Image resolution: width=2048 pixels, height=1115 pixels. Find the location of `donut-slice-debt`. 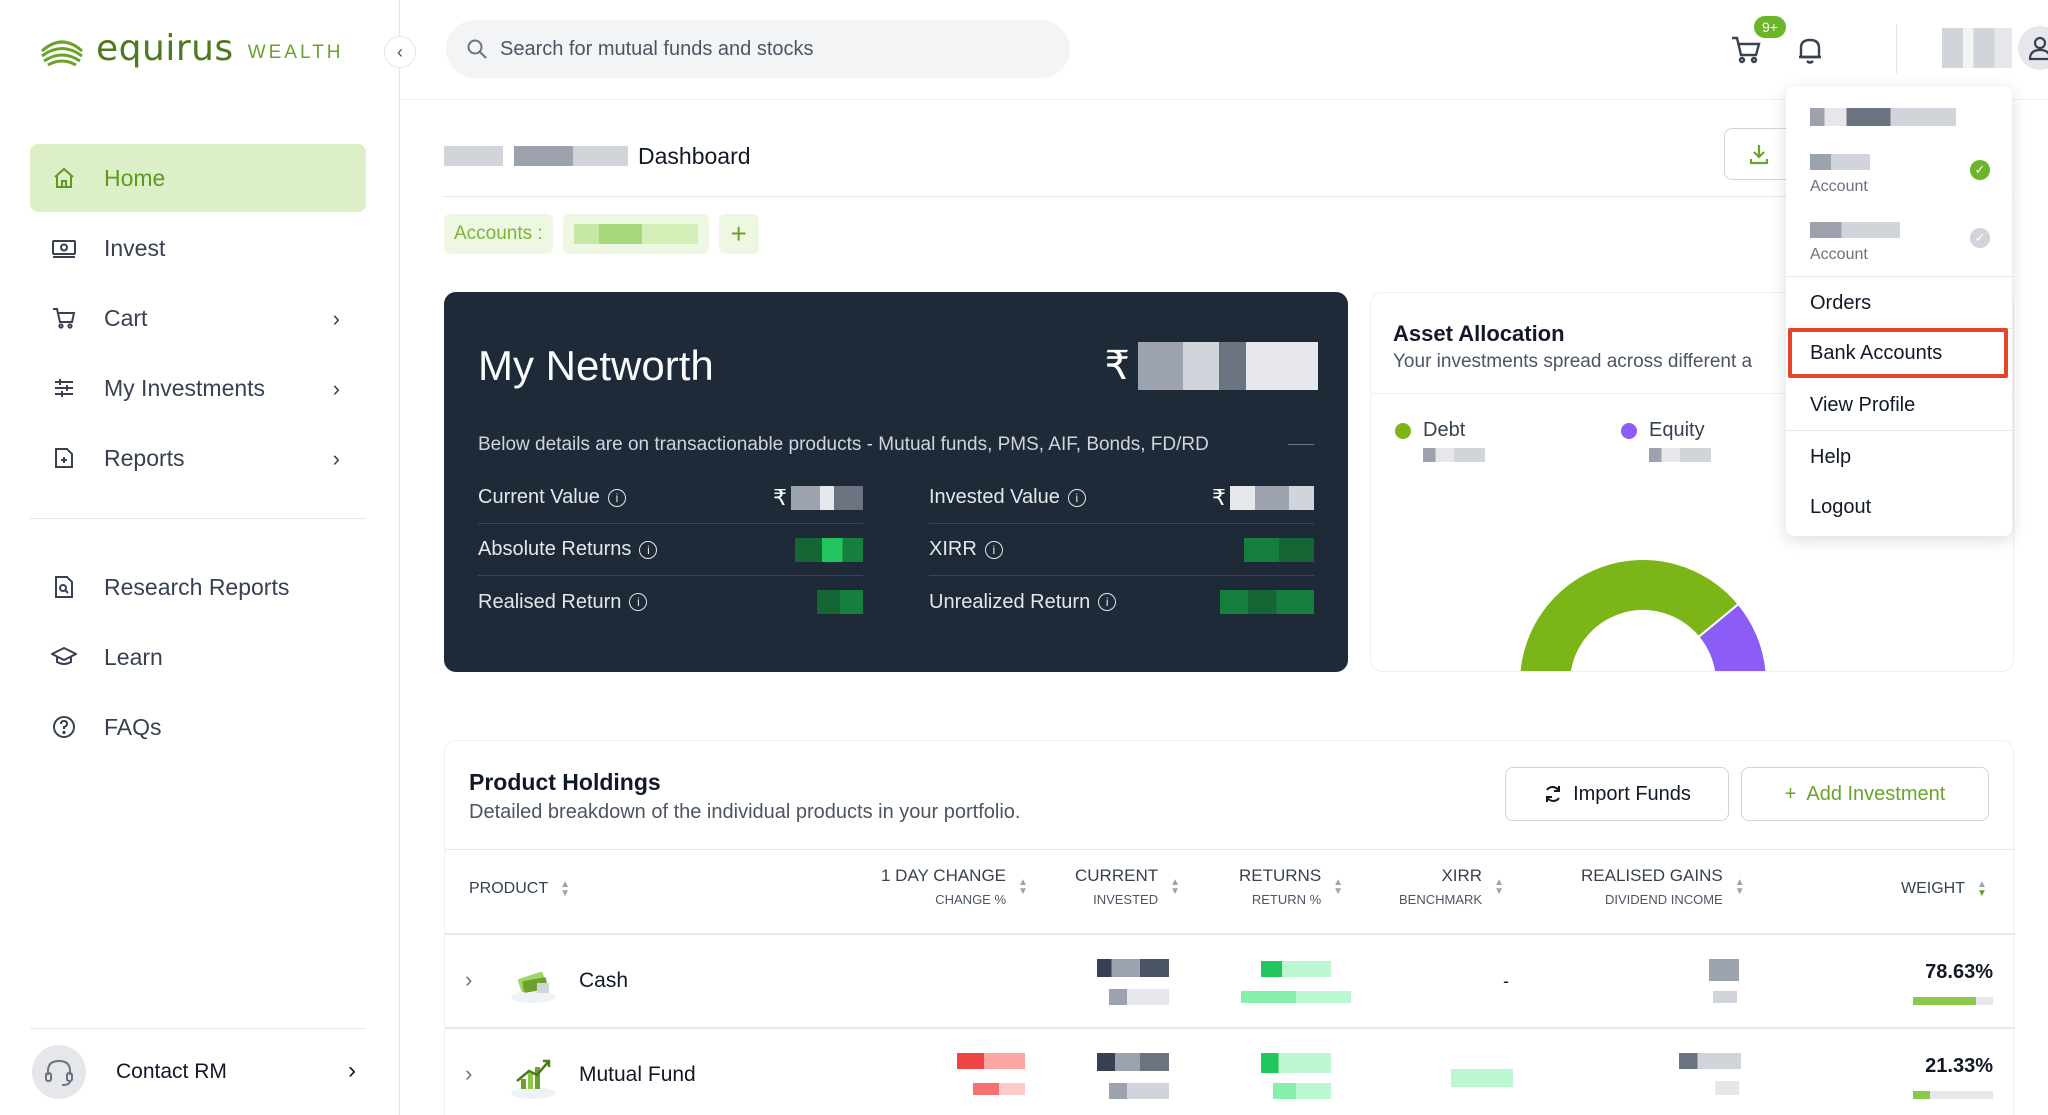

donut-slice-debt is located at coordinates (1629, 615).